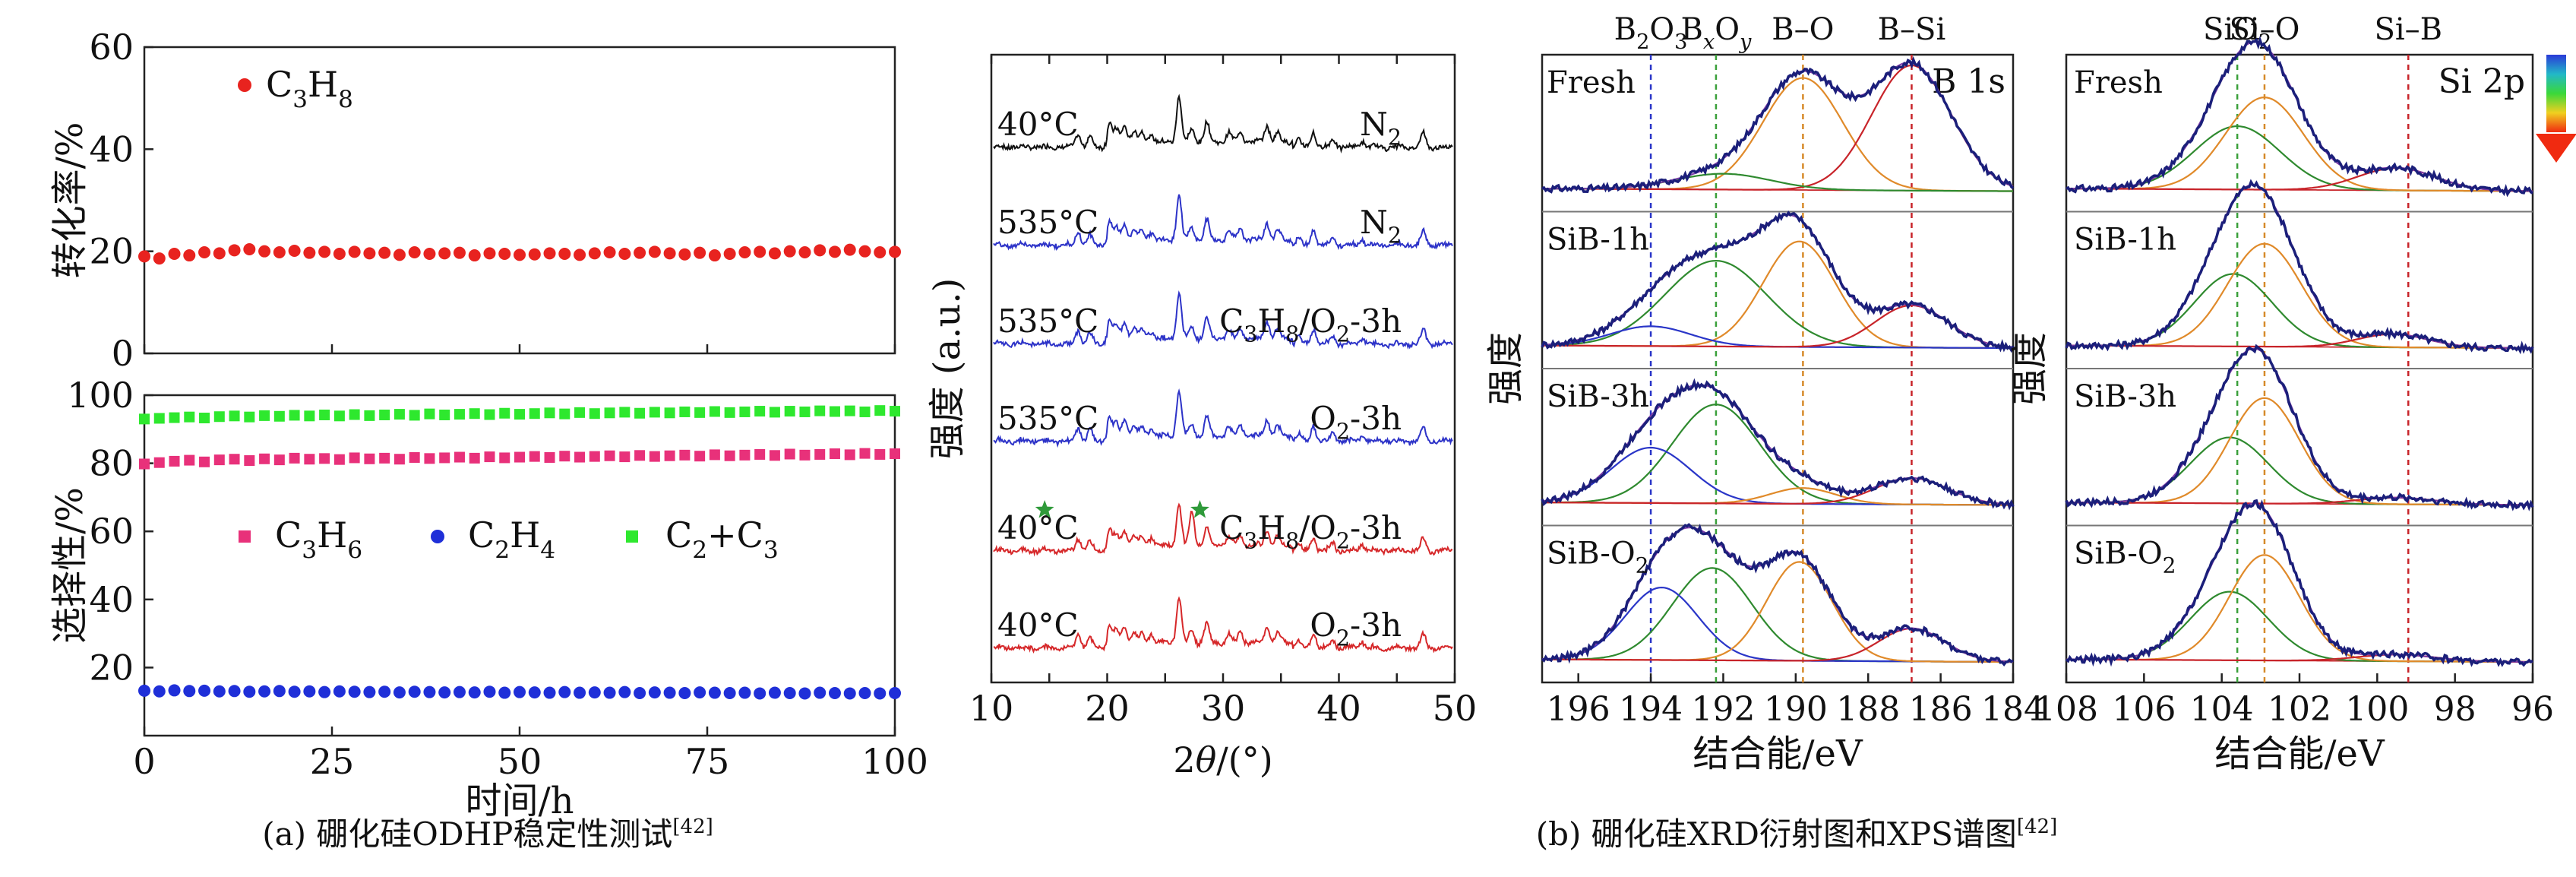 The image size is (2576, 877). Describe the element at coordinates (487, 834) in the screenshot. I see `caption-a: (a) 硼化硅ODHP稳定性测试[42]` at that location.